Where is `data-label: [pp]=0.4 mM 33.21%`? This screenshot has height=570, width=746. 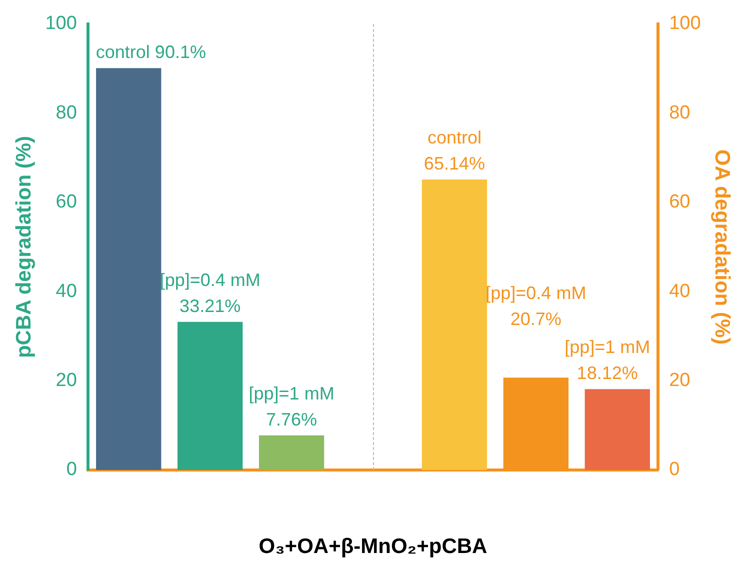
data-label: [pp]=0.4 mM 33.21% is located at coordinates (210, 293).